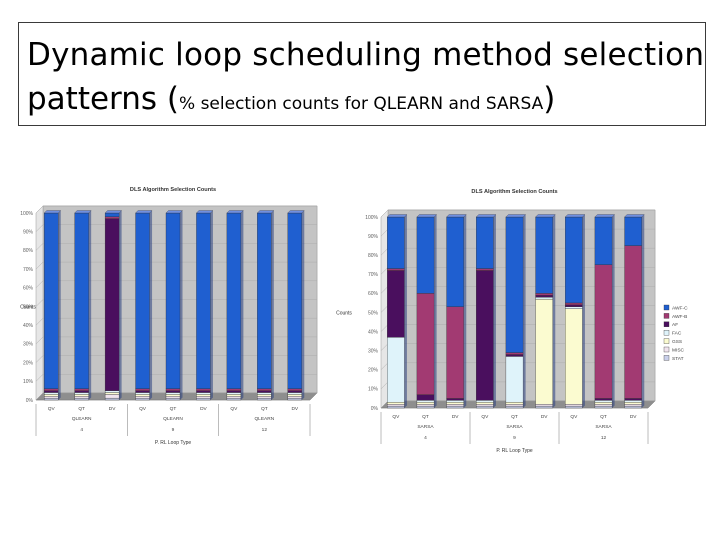 The image size is (720, 540). What do you see at coordinates (373, 294) in the screenshot?
I see `y-tick-label: 60%` at bounding box center [373, 294].